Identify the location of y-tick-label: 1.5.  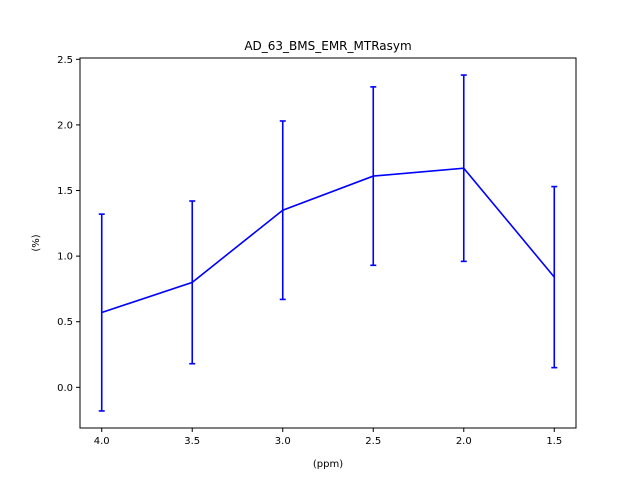
(65, 191).